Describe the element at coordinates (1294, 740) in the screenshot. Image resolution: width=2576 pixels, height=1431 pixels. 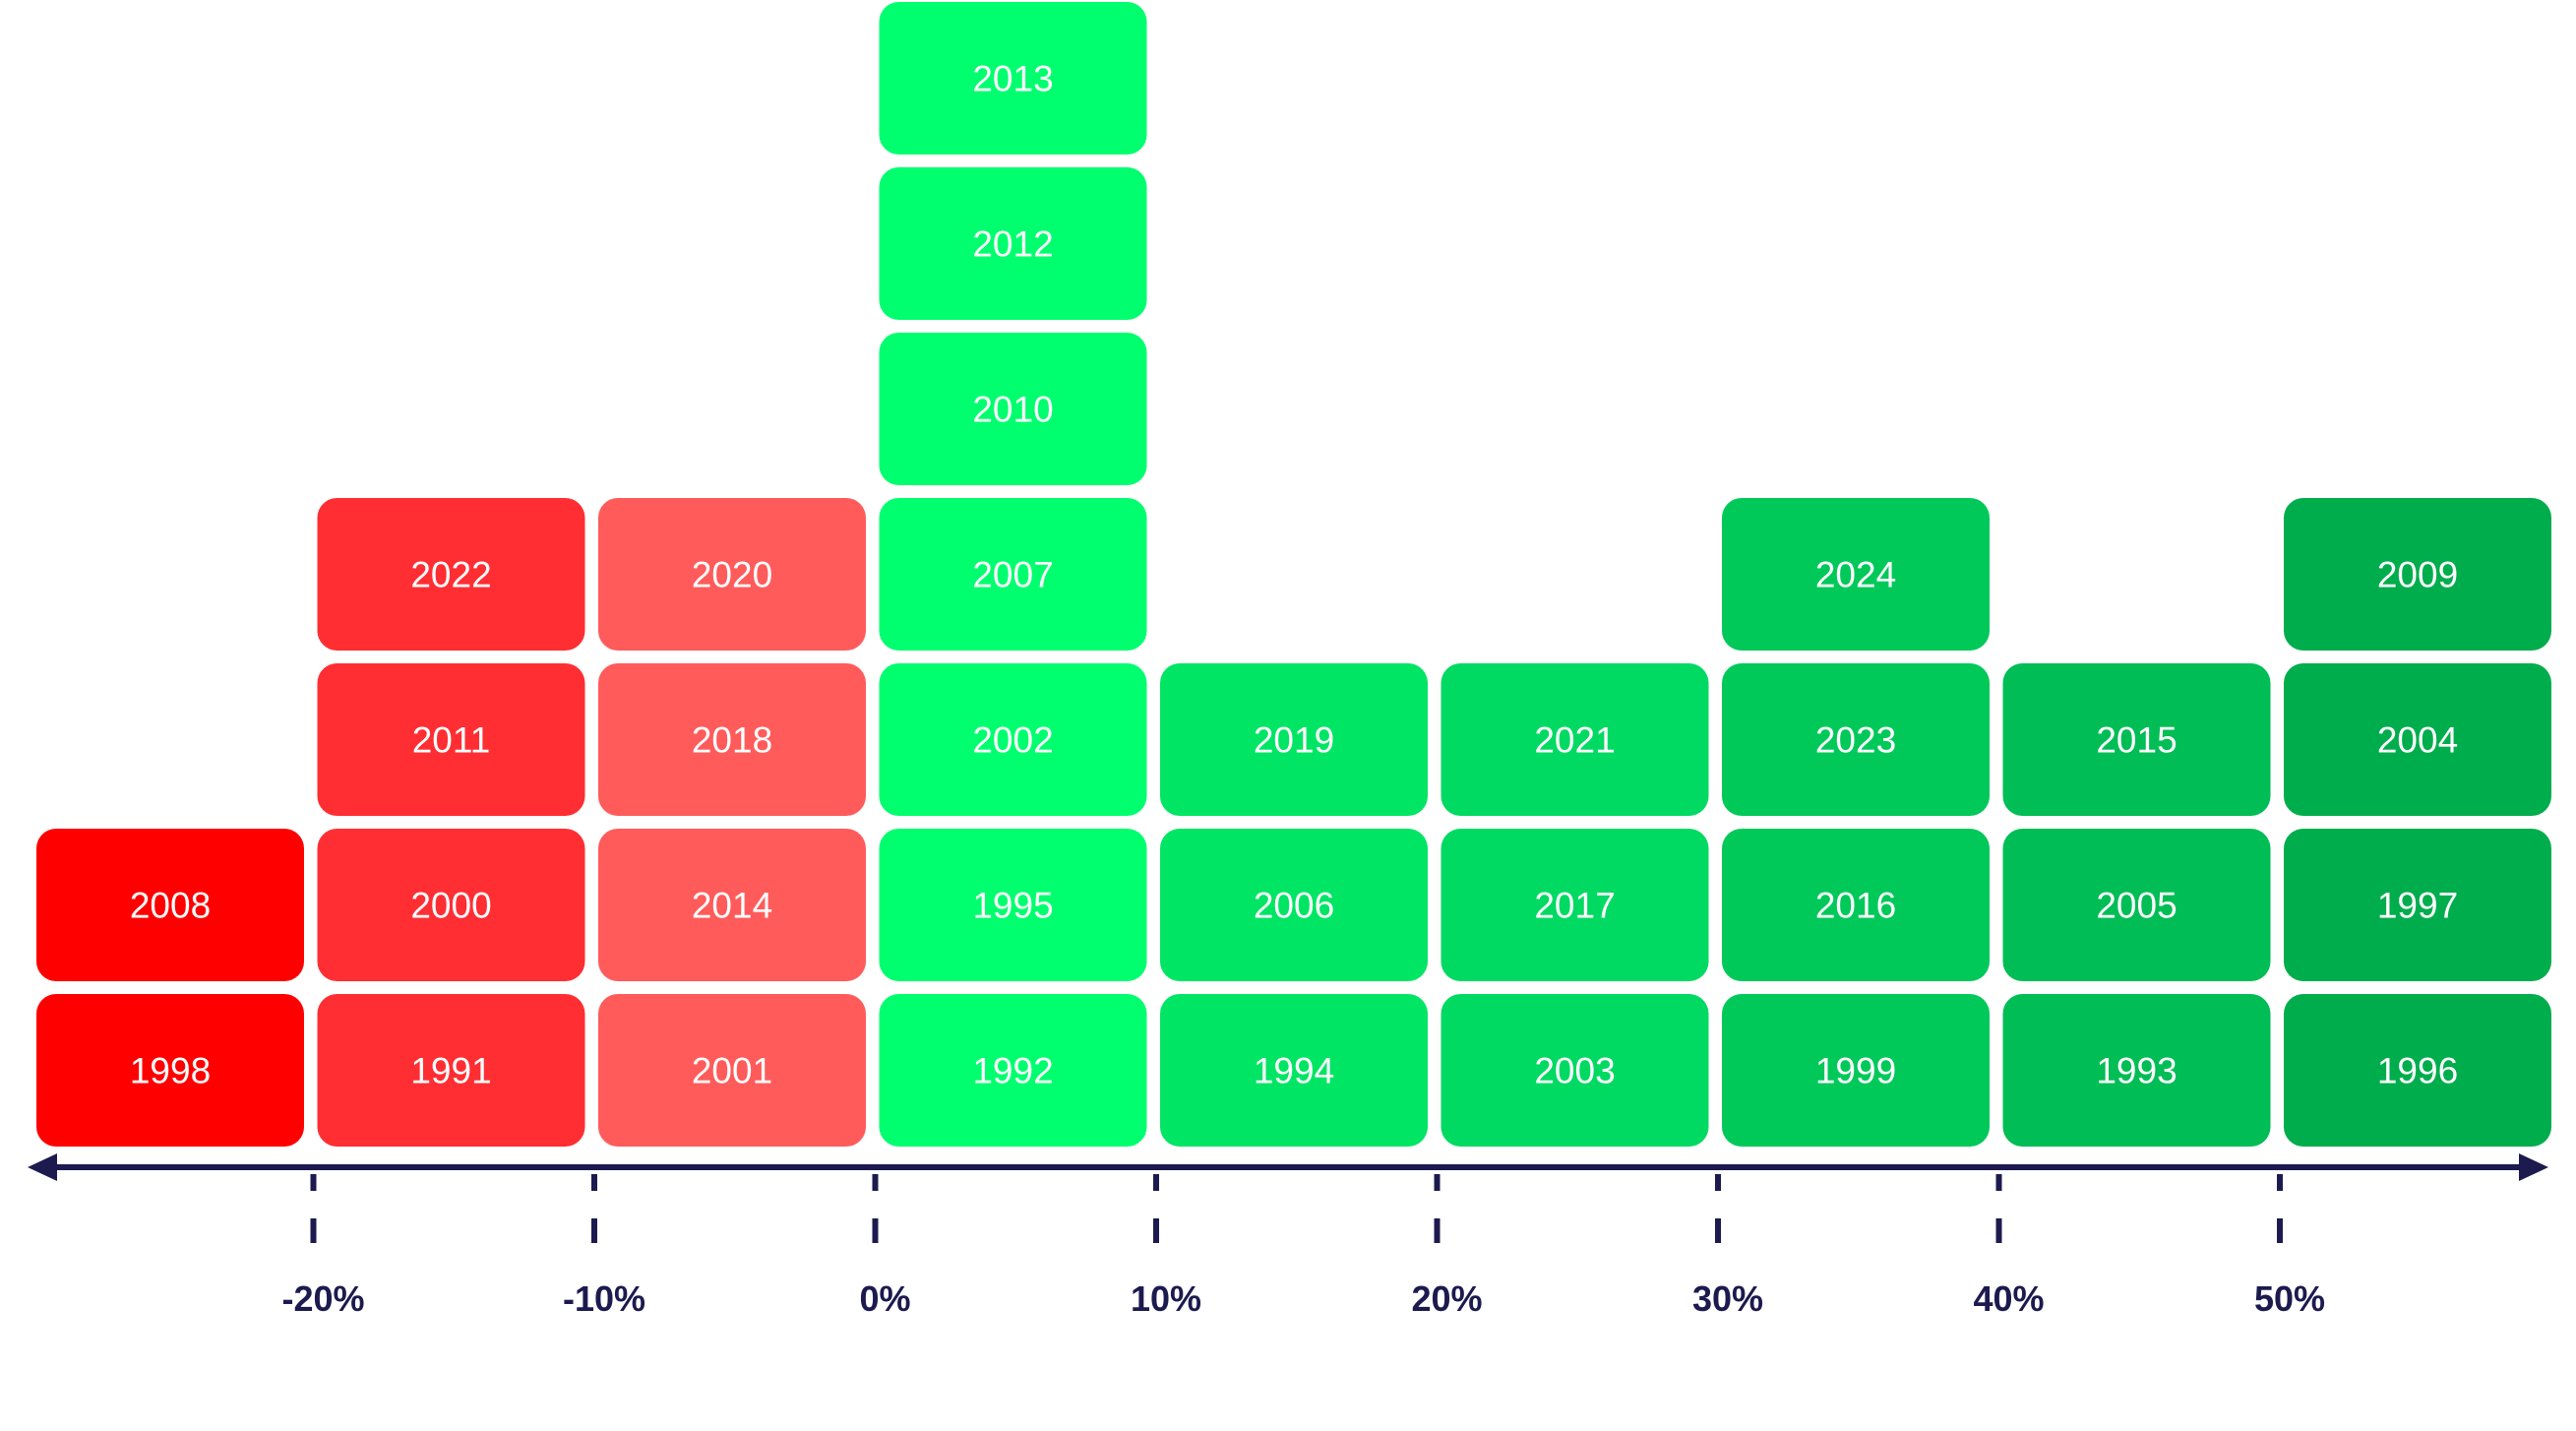
I see `year-label: 2019` at that location.